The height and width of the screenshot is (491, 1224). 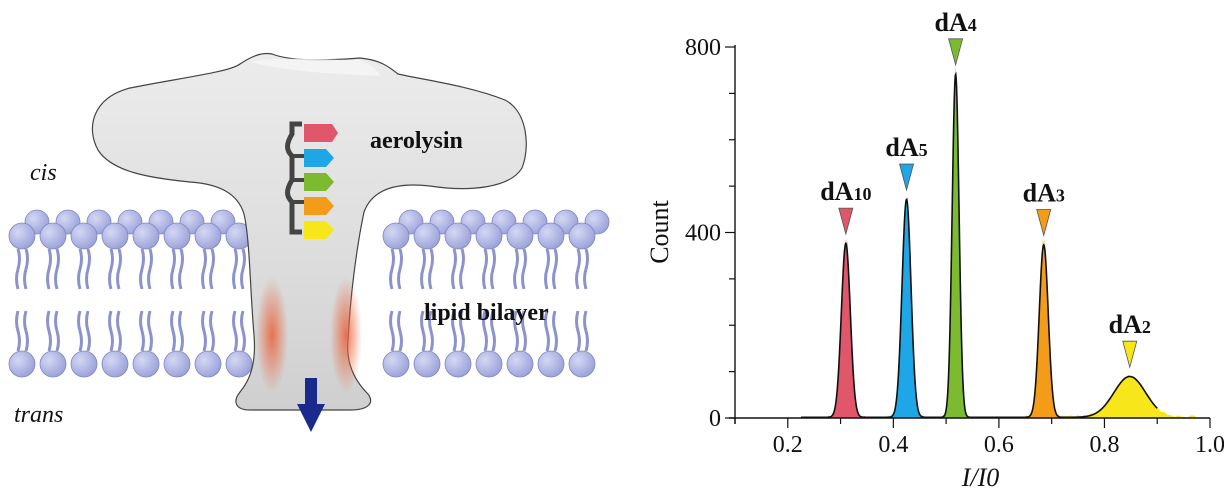 I want to click on bilayer-right-leaflet, so click(x=496, y=293).